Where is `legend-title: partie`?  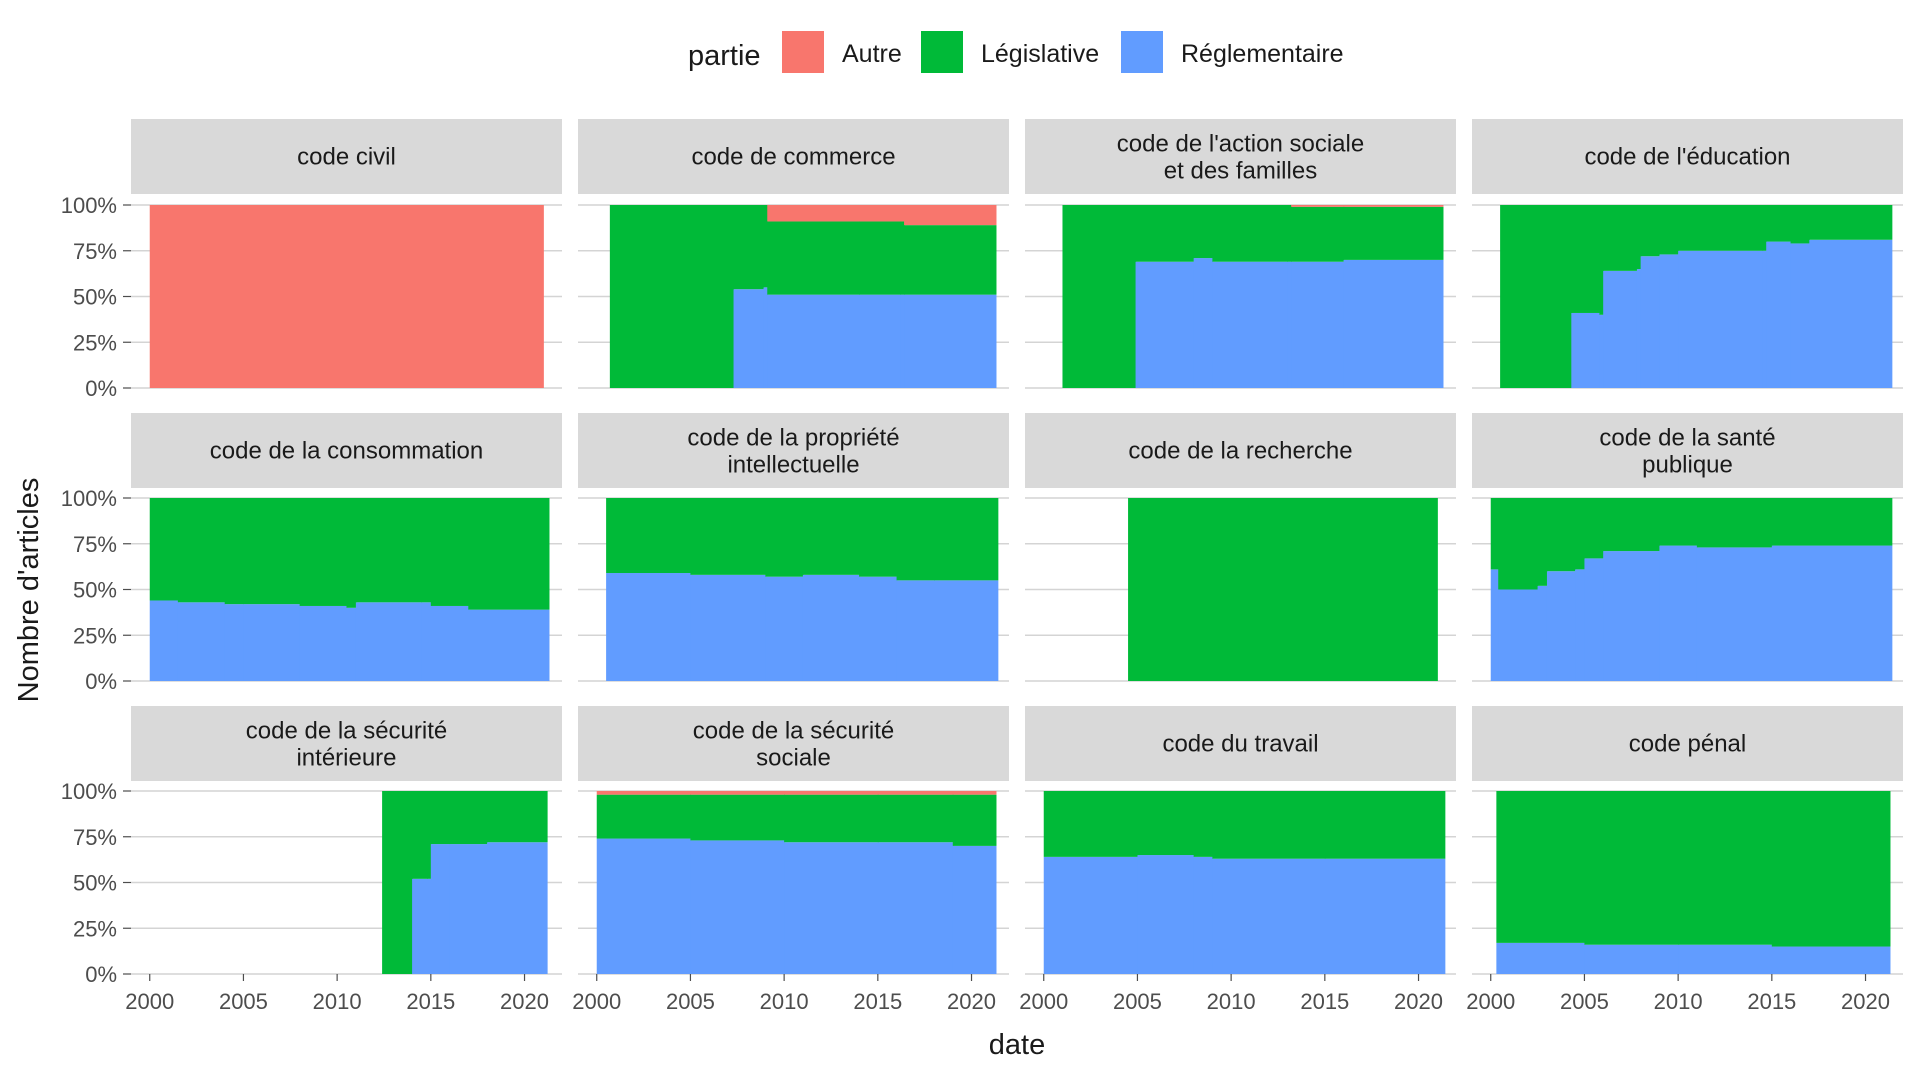
legend-title: partie is located at coordinates (724, 56).